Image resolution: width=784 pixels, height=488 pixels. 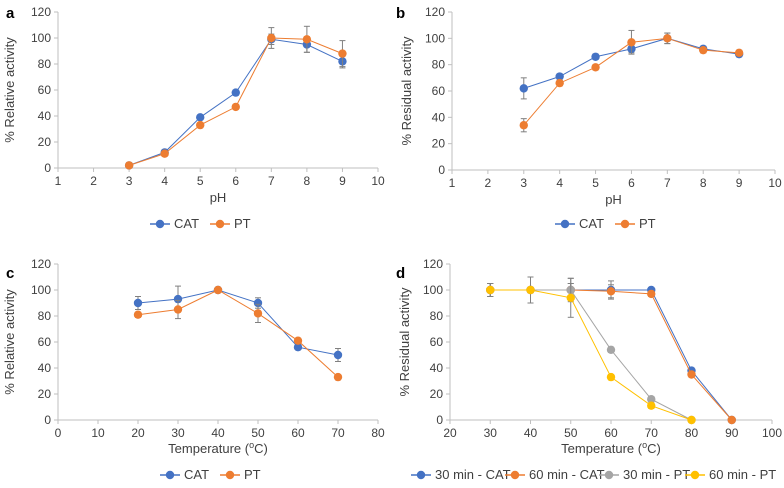 I want to click on x-tick-label: 0, so click(x=58, y=433).